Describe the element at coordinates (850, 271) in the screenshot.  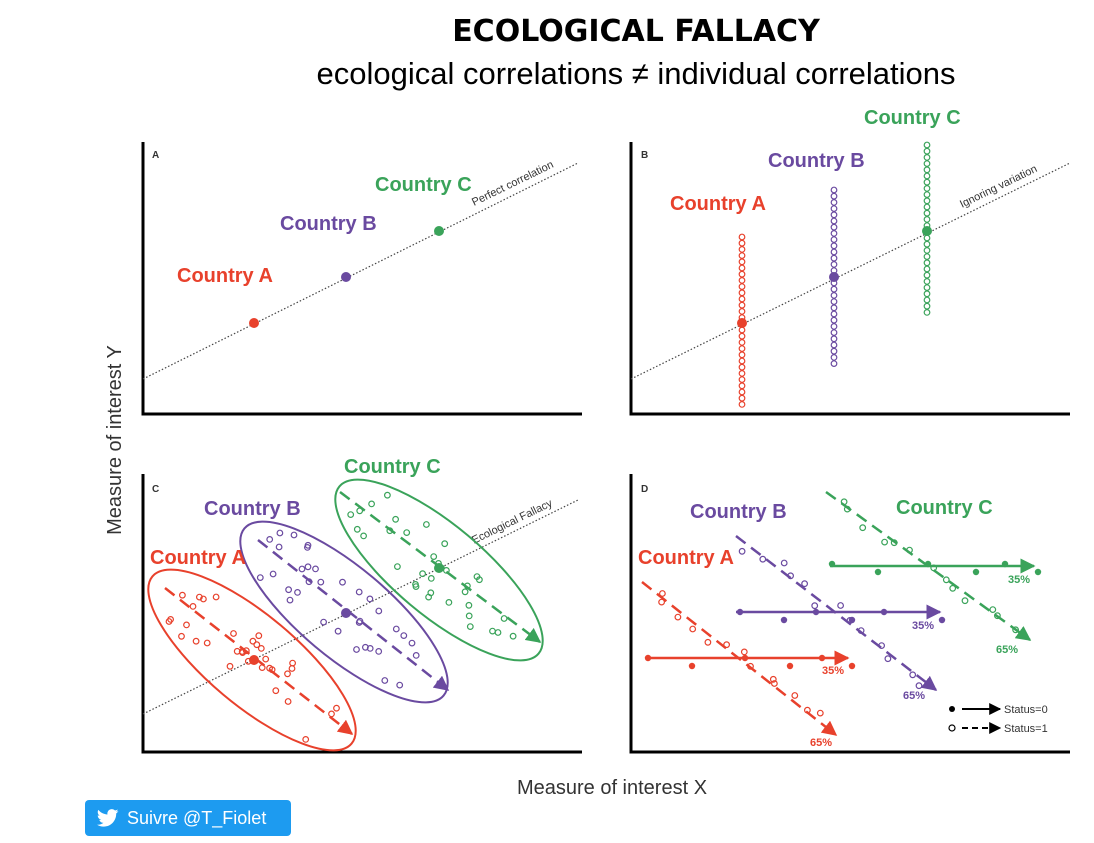
I see `panel-b-reference-line` at that location.